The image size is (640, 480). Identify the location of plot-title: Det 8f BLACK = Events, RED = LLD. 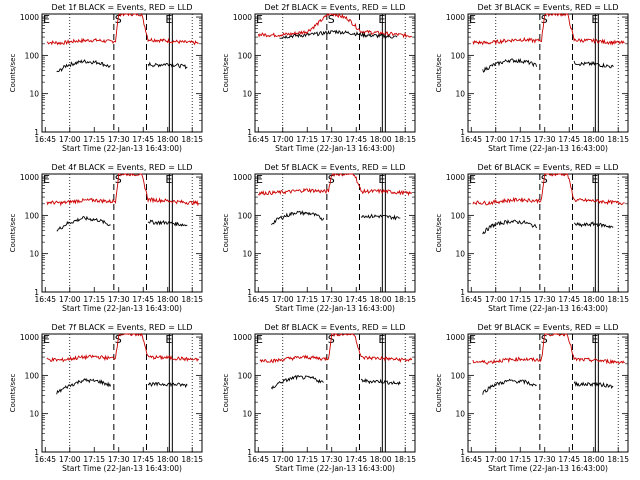
(334, 327).